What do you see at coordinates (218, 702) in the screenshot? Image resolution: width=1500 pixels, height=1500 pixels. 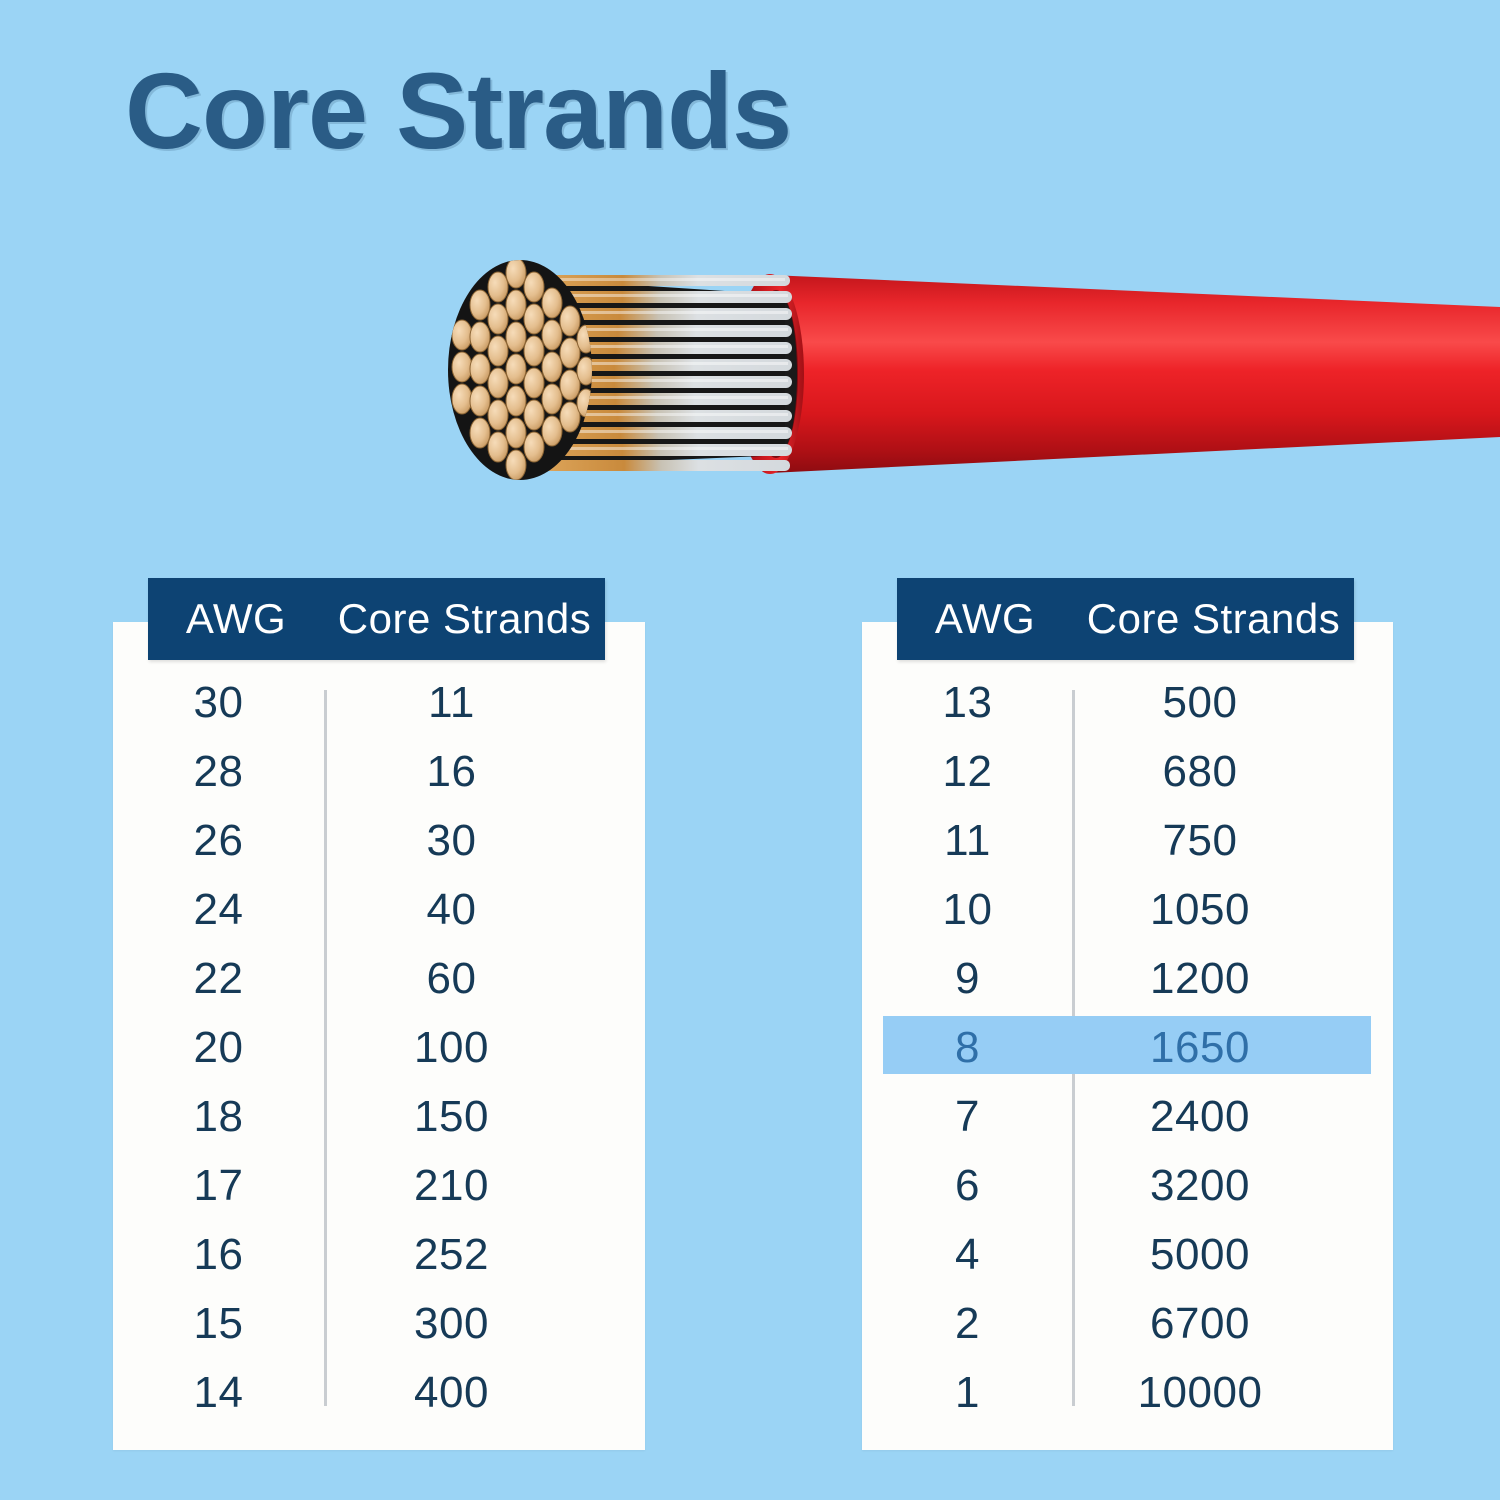 I see `cell-awg: 30` at bounding box center [218, 702].